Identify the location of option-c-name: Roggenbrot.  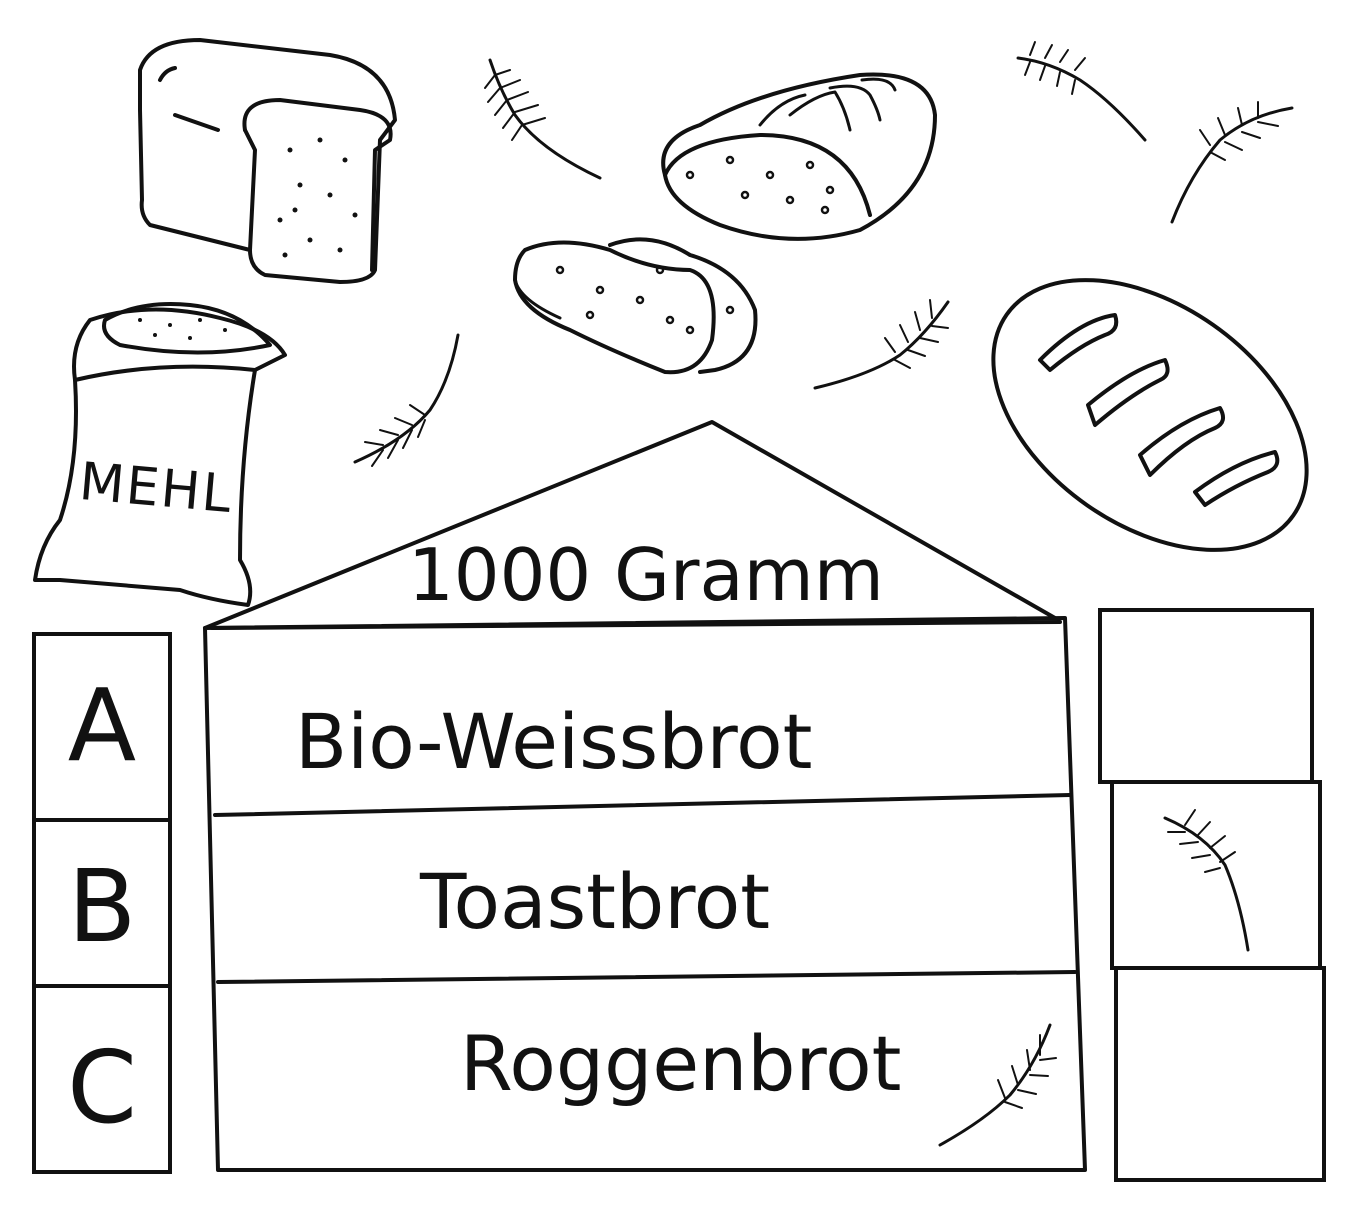
(680, 1063).